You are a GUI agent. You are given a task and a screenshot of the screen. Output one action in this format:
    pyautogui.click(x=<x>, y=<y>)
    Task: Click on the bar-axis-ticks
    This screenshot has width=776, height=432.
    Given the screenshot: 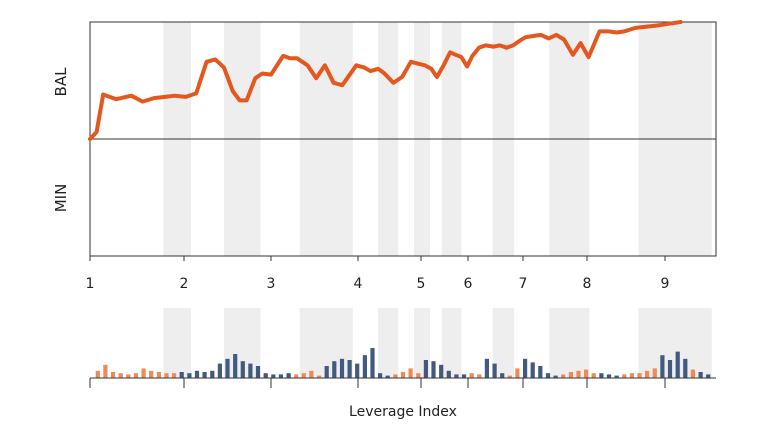 What is the action you would take?
    pyautogui.click(x=377, y=383)
    